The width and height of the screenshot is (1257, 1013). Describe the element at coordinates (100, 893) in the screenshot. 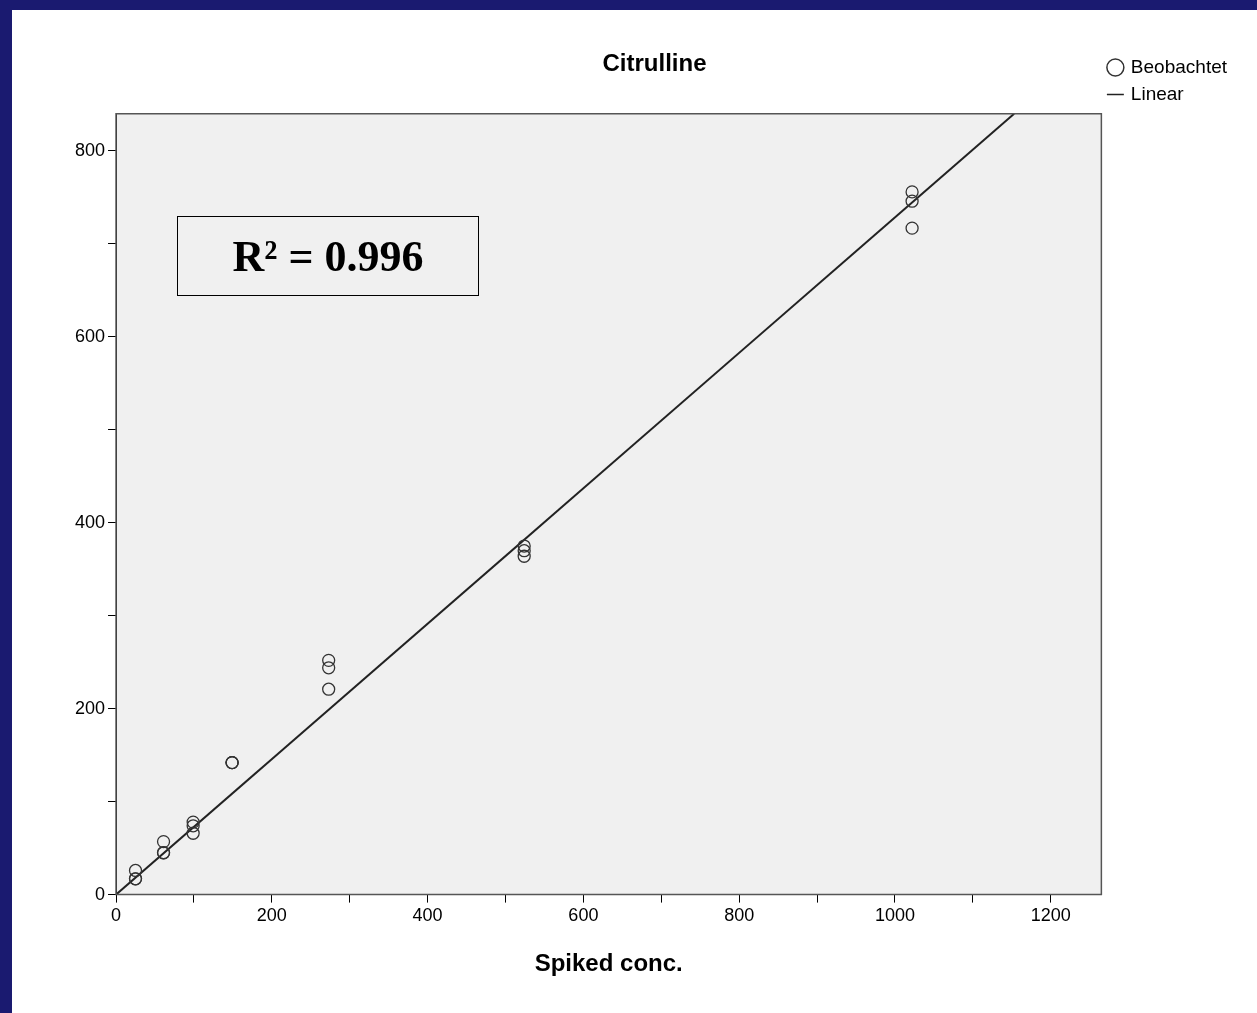

I see `y-tick-label: 0` at that location.